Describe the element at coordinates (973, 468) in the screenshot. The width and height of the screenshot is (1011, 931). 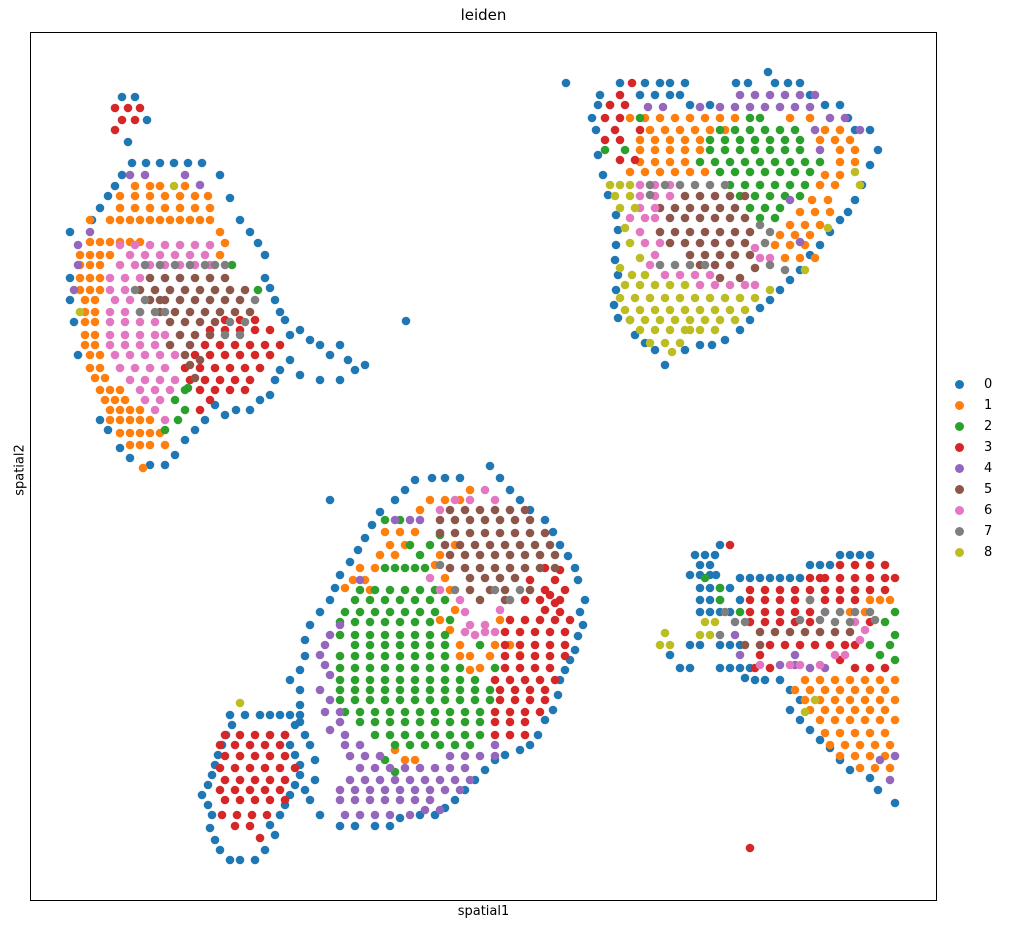
I see `legend: 0 1 2 3 4 5 6 7 8` at that location.